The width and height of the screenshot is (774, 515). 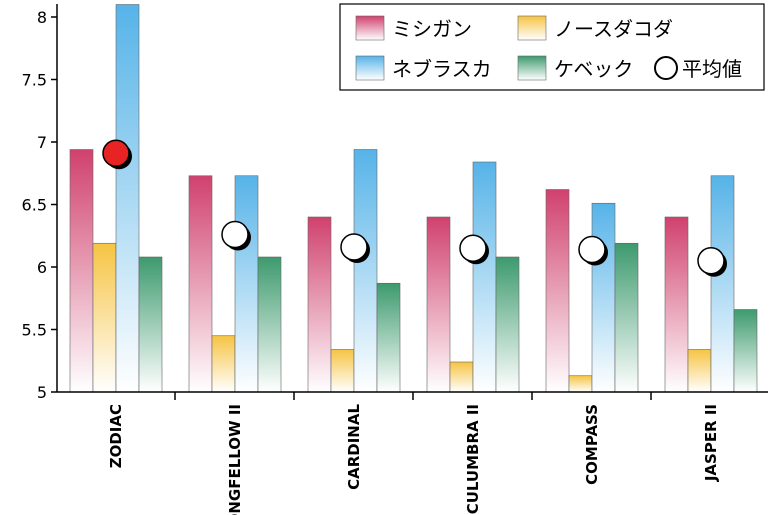 What do you see at coordinates (116, 436) in the screenshot?
I see `category-label: ZODIAC` at bounding box center [116, 436].